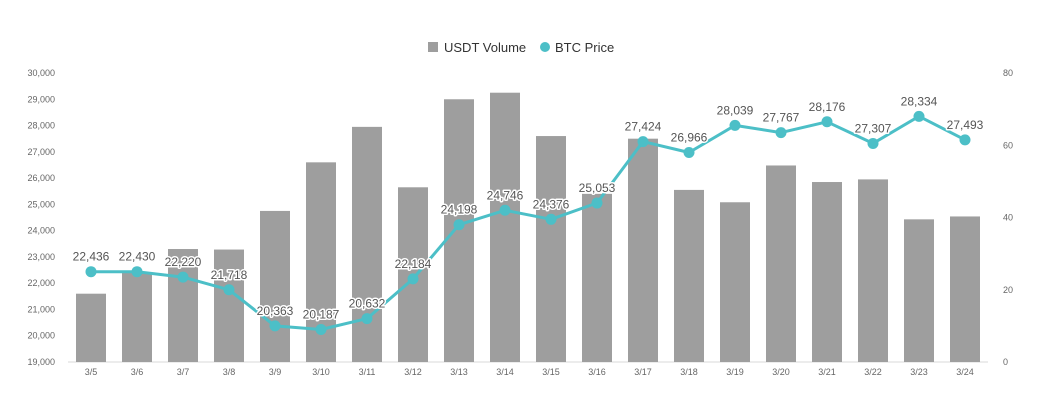 This screenshot has width=1044, height=411. What do you see at coordinates (643, 372) in the screenshot?
I see `x-axis-tick-label: 3/17` at bounding box center [643, 372].